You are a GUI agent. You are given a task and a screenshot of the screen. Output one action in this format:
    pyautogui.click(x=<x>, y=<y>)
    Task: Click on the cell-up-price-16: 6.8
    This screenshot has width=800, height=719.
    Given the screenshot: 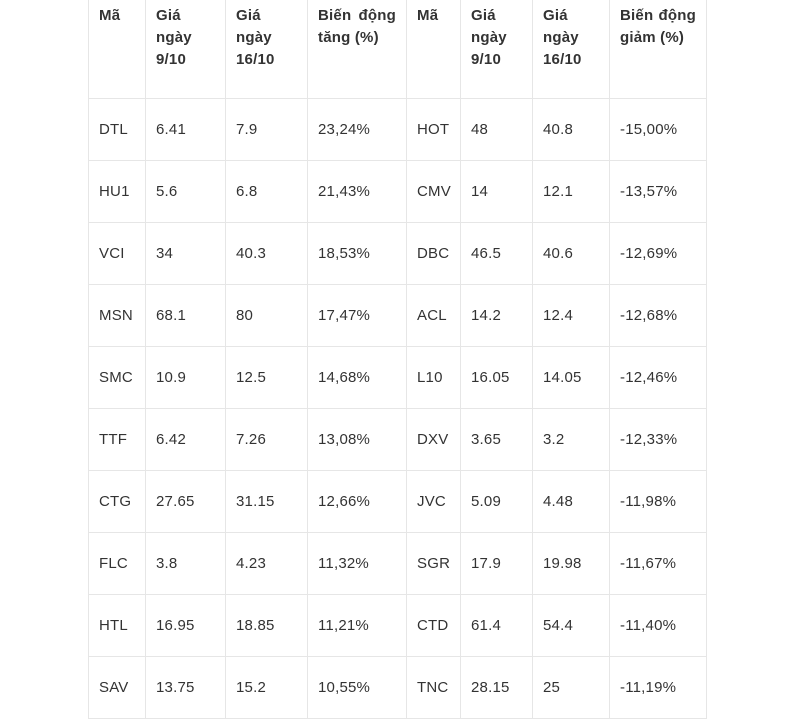 What is the action you would take?
    pyautogui.click(x=266, y=191)
    